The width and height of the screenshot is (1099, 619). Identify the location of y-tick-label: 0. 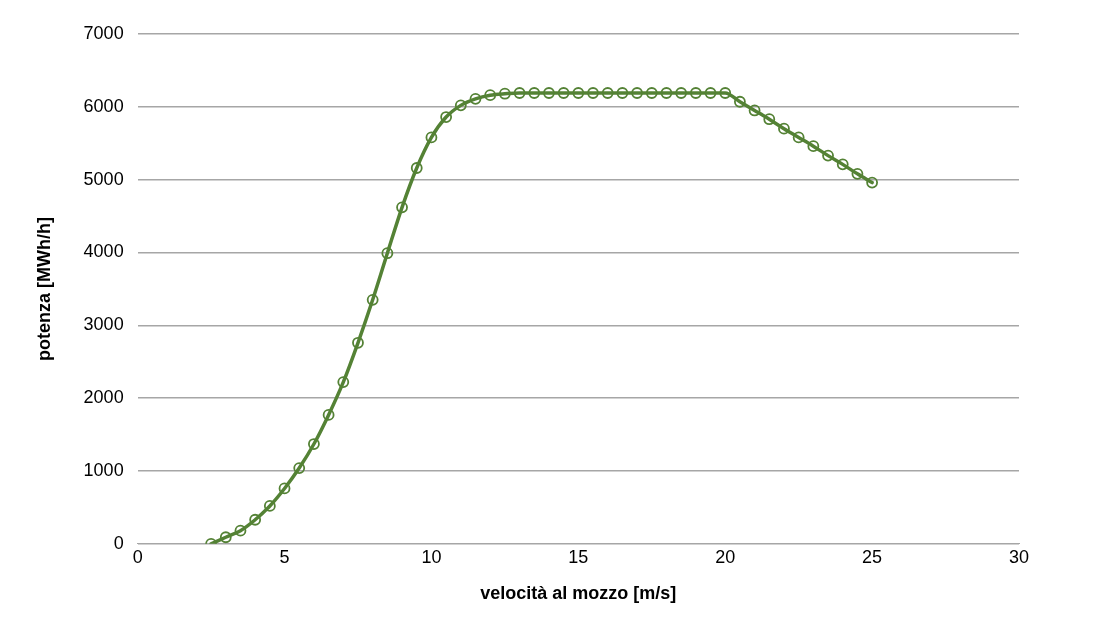
(118, 542).